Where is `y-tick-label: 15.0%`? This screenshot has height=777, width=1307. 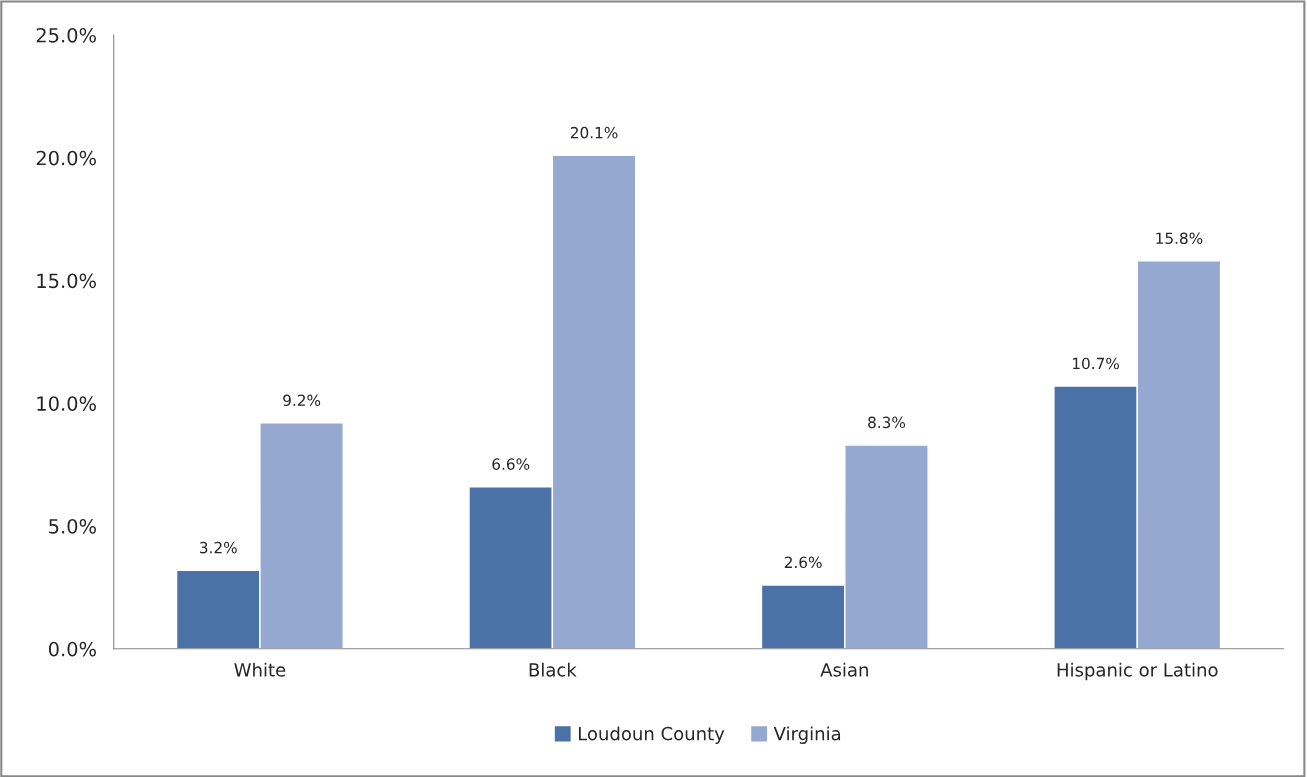
y-tick-label: 15.0% is located at coordinates (66, 281).